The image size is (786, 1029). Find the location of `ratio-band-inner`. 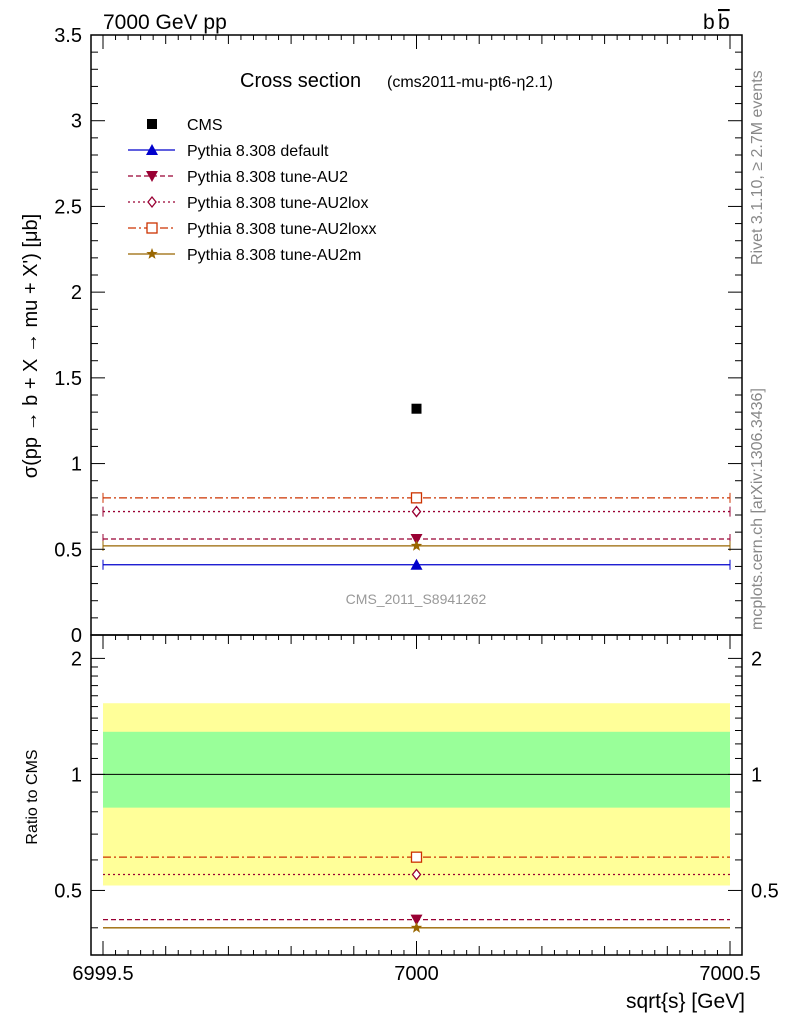

ratio-band-inner is located at coordinates (416, 769).